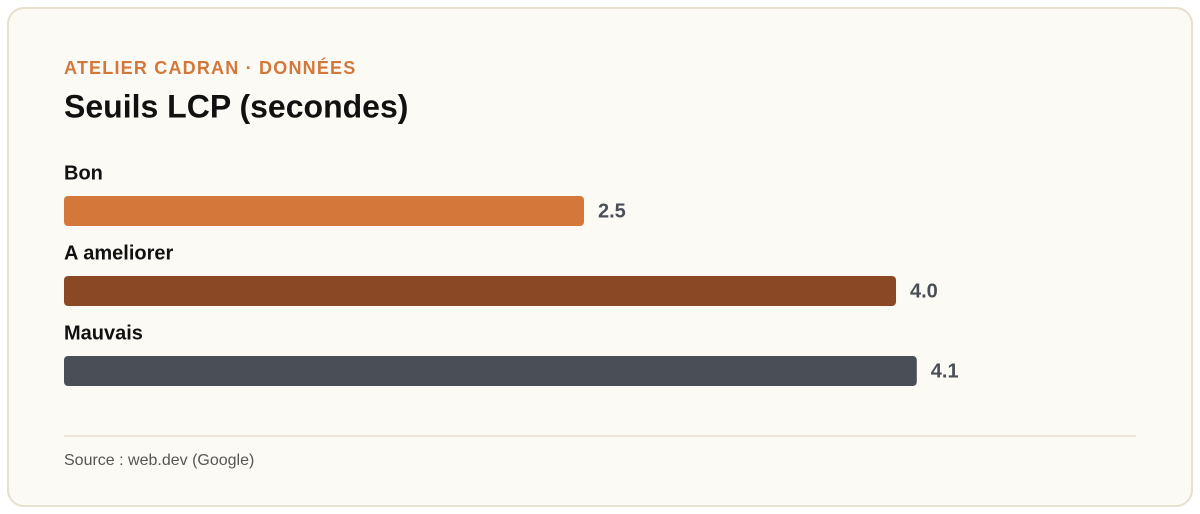  Describe the element at coordinates (612, 211) in the screenshot. I see `value-label: 2.5` at that location.